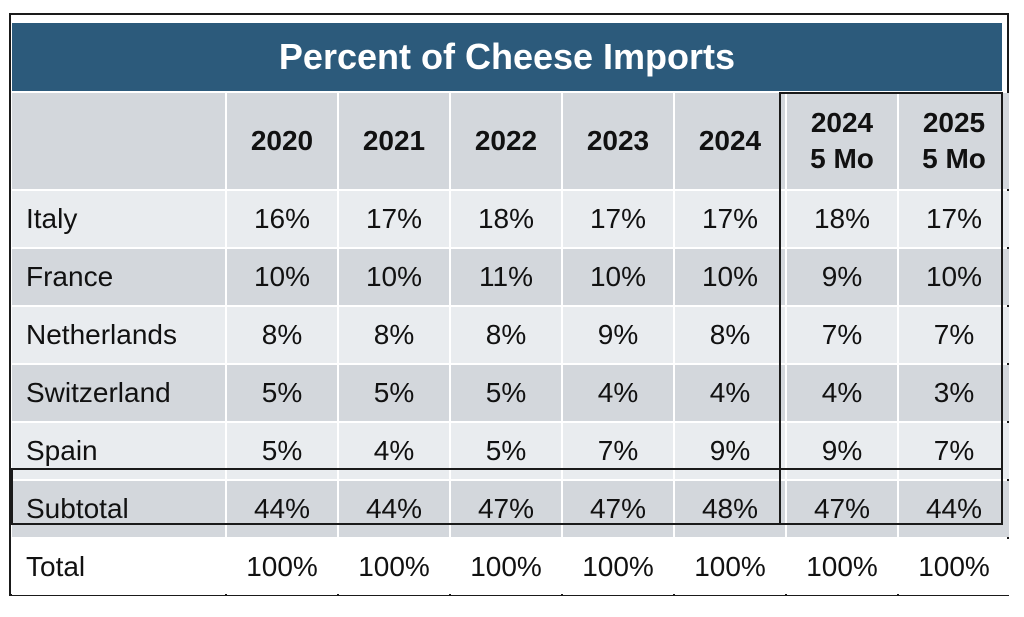 The height and width of the screenshot is (617, 1024). What do you see at coordinates (118, 335) in the screenshot?
I see `row-label: Netherlands` at bounding box center [118, 335].